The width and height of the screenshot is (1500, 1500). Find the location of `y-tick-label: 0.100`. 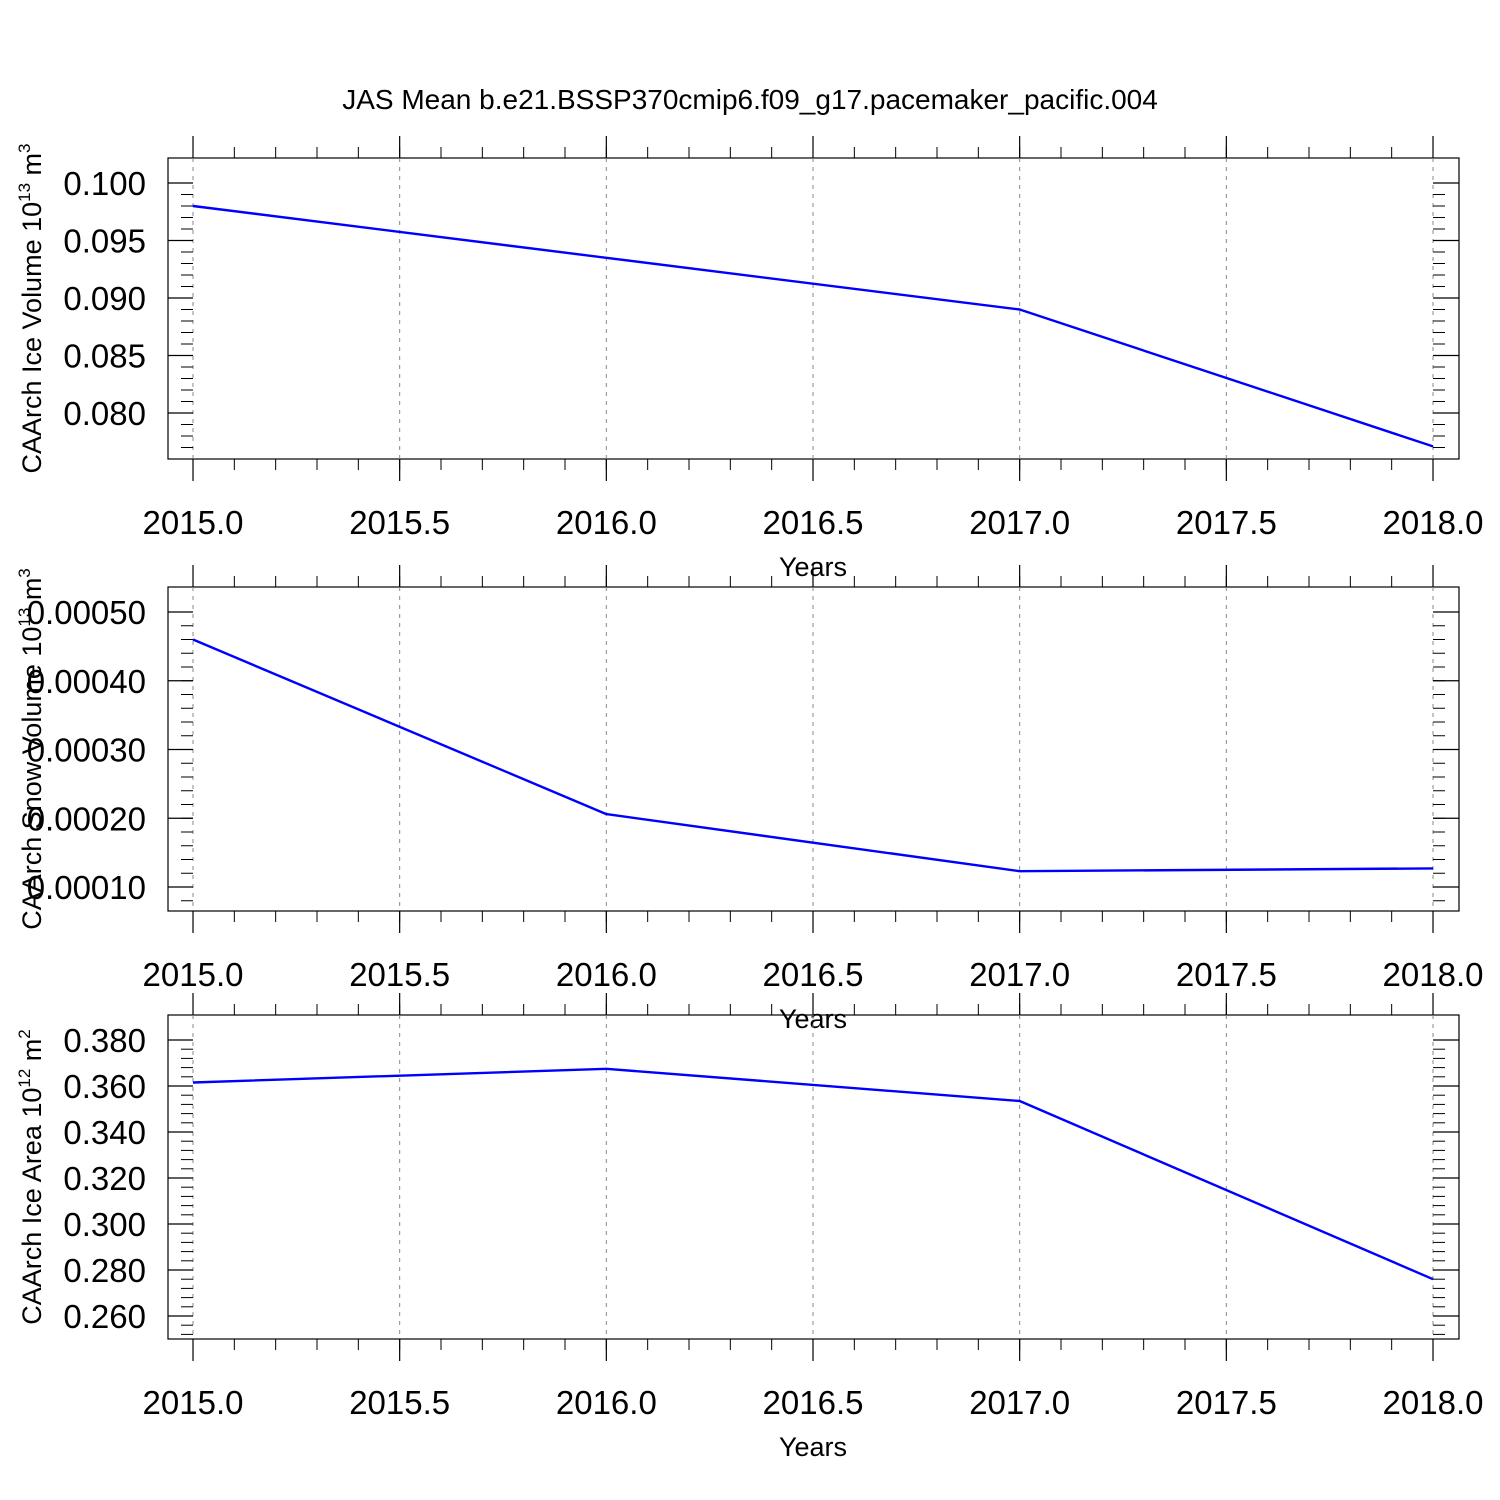

y-tick-label: 0.100 is located at coordinates (104, 183).